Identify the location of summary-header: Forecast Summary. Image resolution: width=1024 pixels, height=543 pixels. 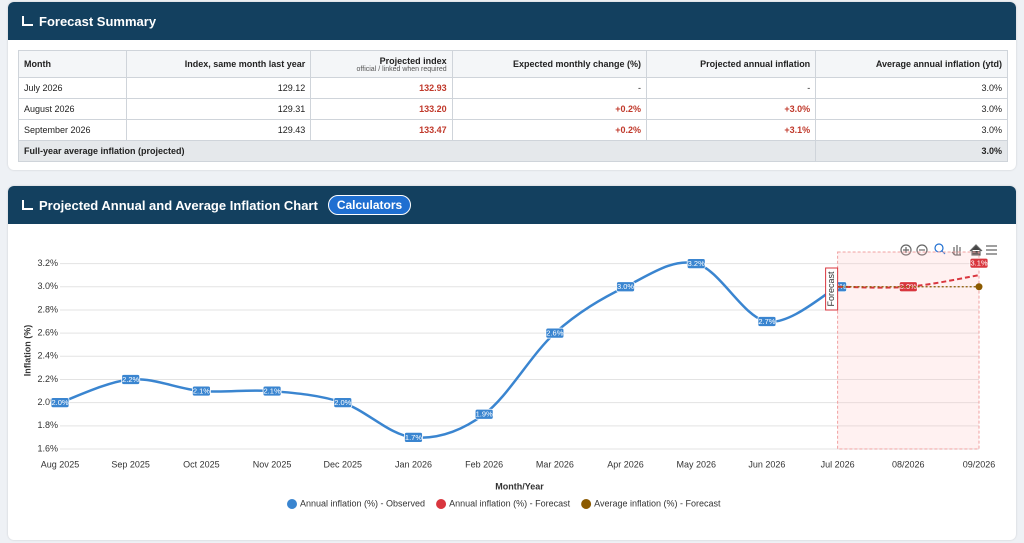
(512, 21).